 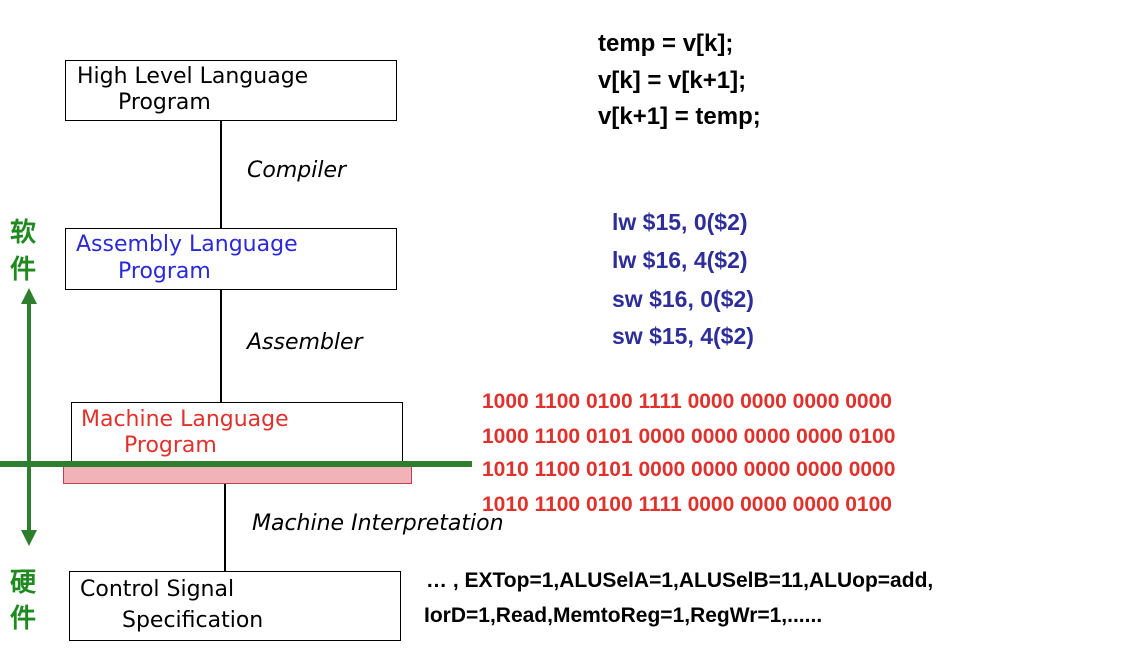 What do you see at coordinates (687, 504) in the screenshot?
I see `machine-code-line-4: 1010 1100 0100 1111 0000 0000 0000 0100` at bounding box center [687, 504].